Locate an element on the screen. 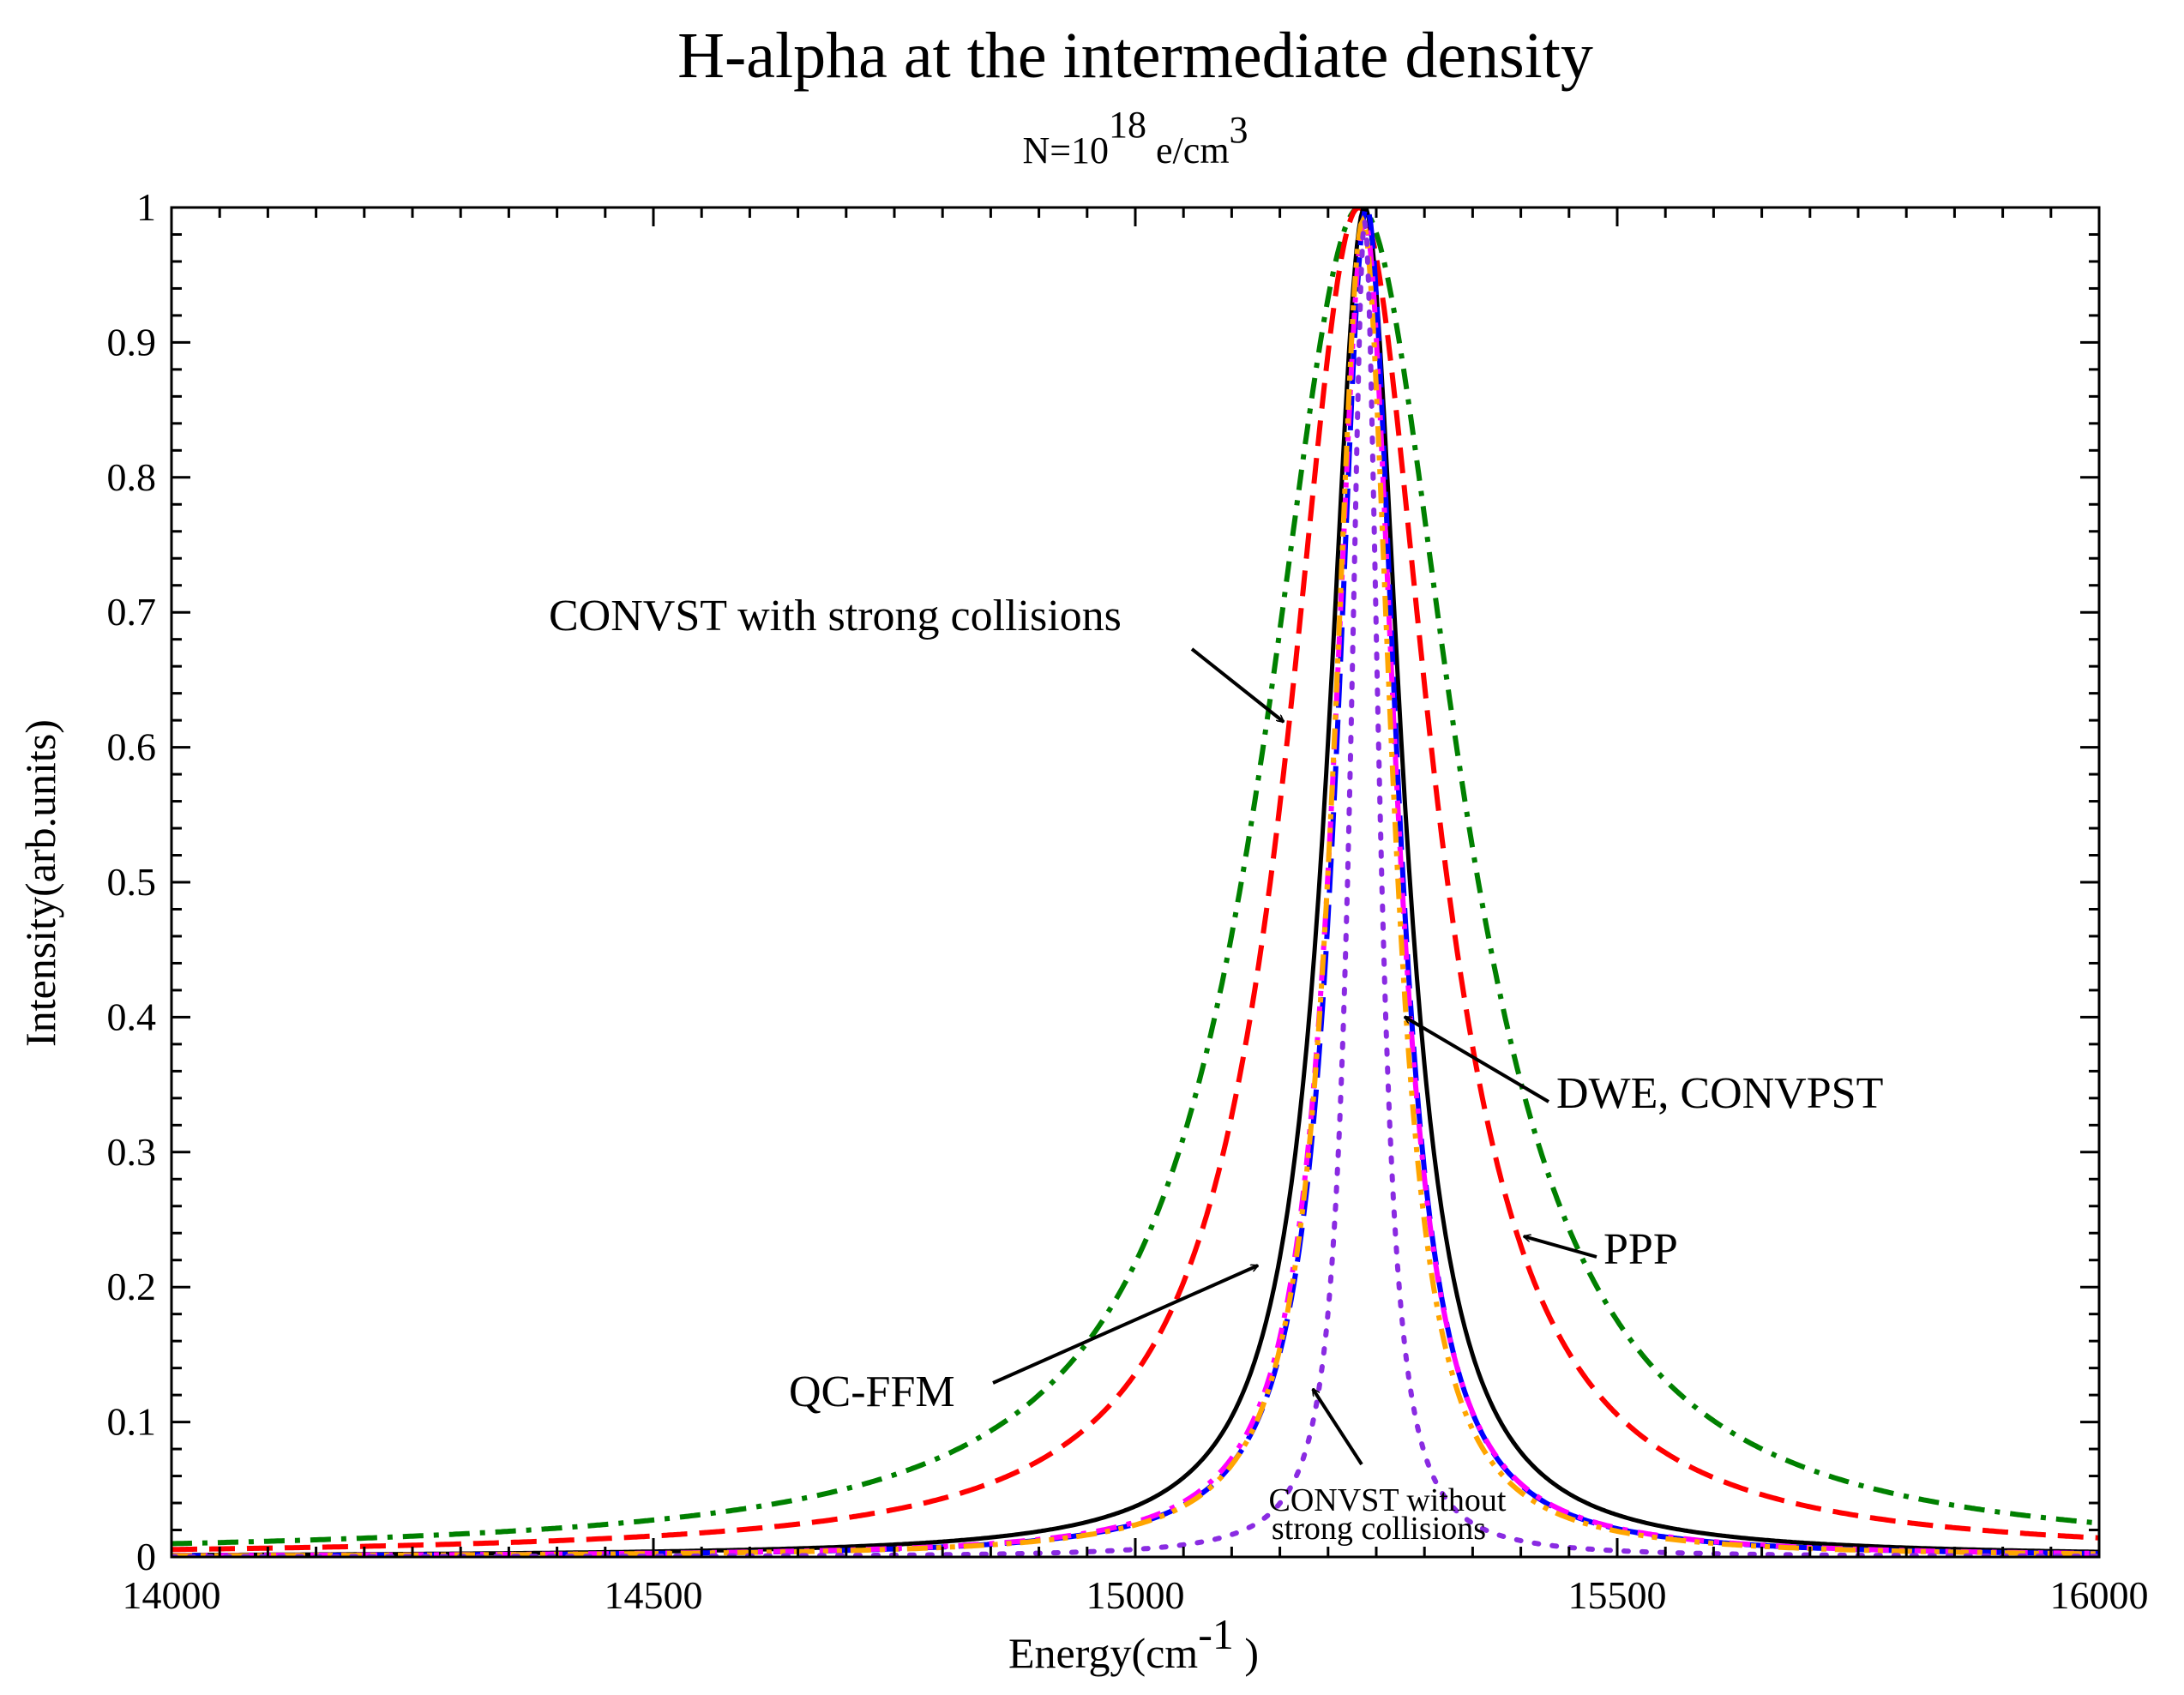 The width and height of the screenshot is (2184, 1695). subtitle-suffix: e/cm is located at coordinates (1188, 150).